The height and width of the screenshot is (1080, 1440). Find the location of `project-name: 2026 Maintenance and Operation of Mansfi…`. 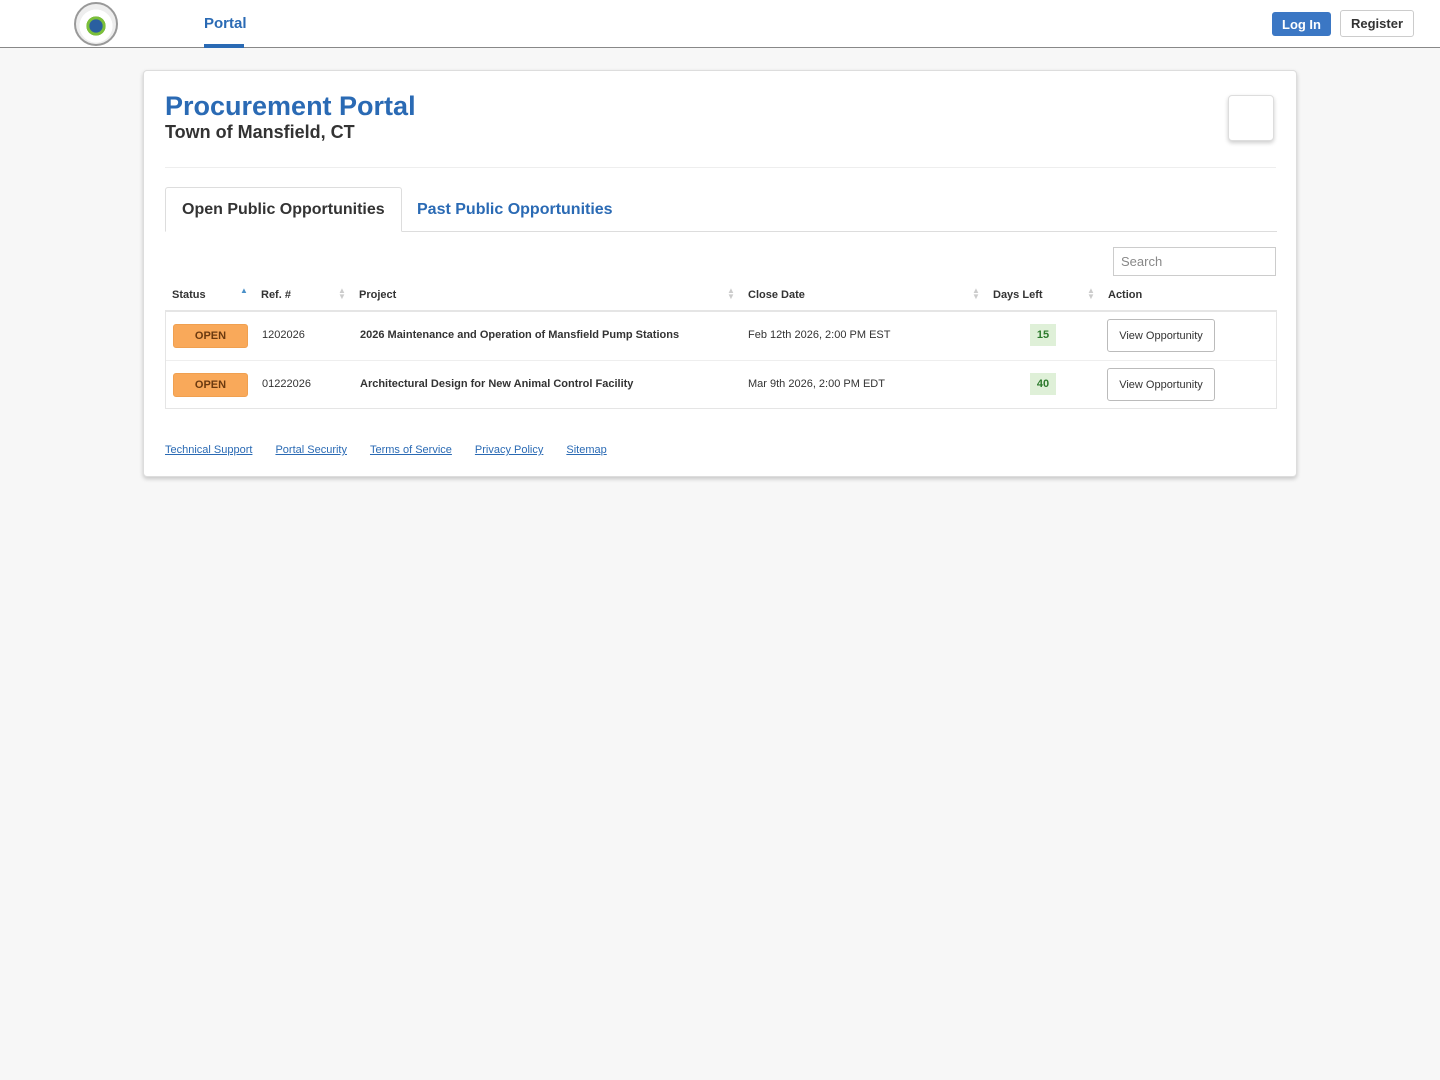

project-name: 2026 Maintenance and Operation of Mansfi… is located at coordinates (520, 335).